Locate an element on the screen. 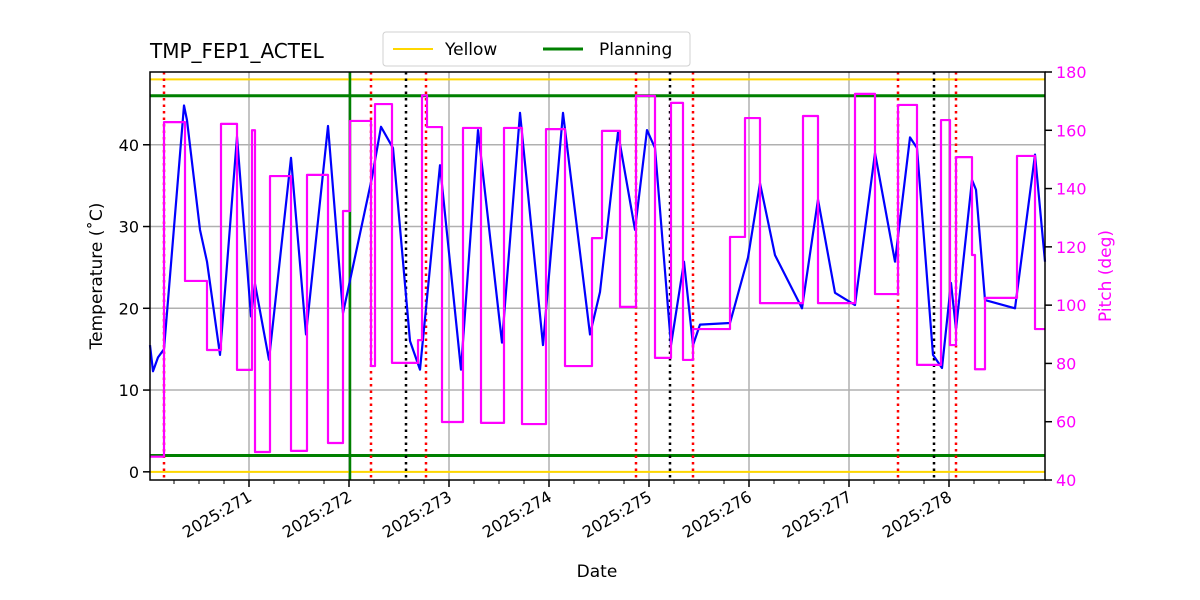  legend: Yellow Planning is located at coordinates (536, 49).